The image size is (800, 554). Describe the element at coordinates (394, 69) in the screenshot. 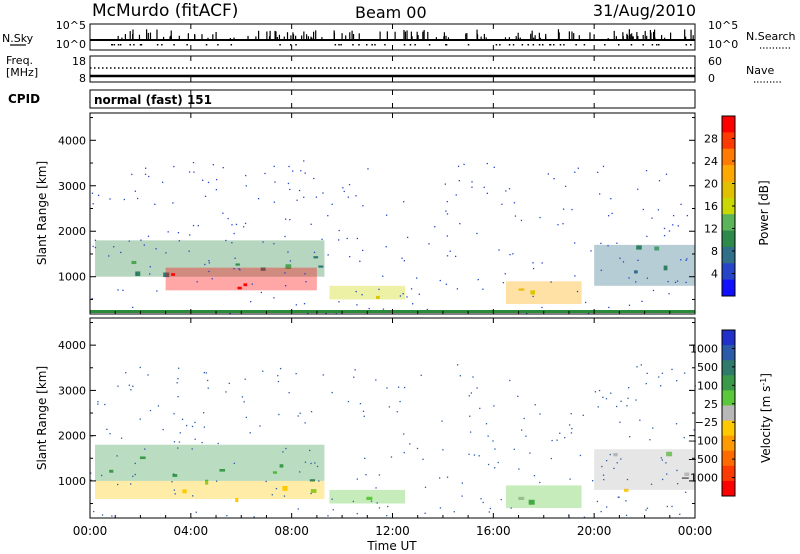

I see `freq-panel: Freq. [MHz] 18 8 60 0 Nave` at that location.